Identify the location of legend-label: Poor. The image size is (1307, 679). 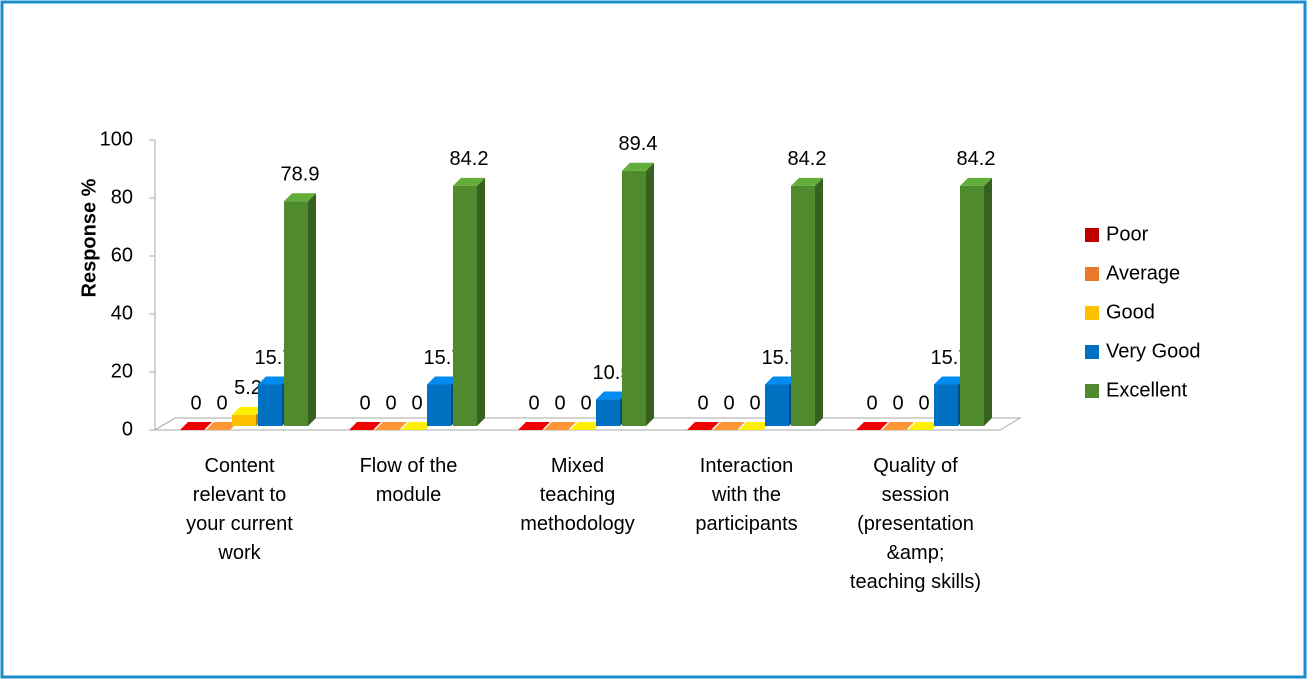
(1127, 234).